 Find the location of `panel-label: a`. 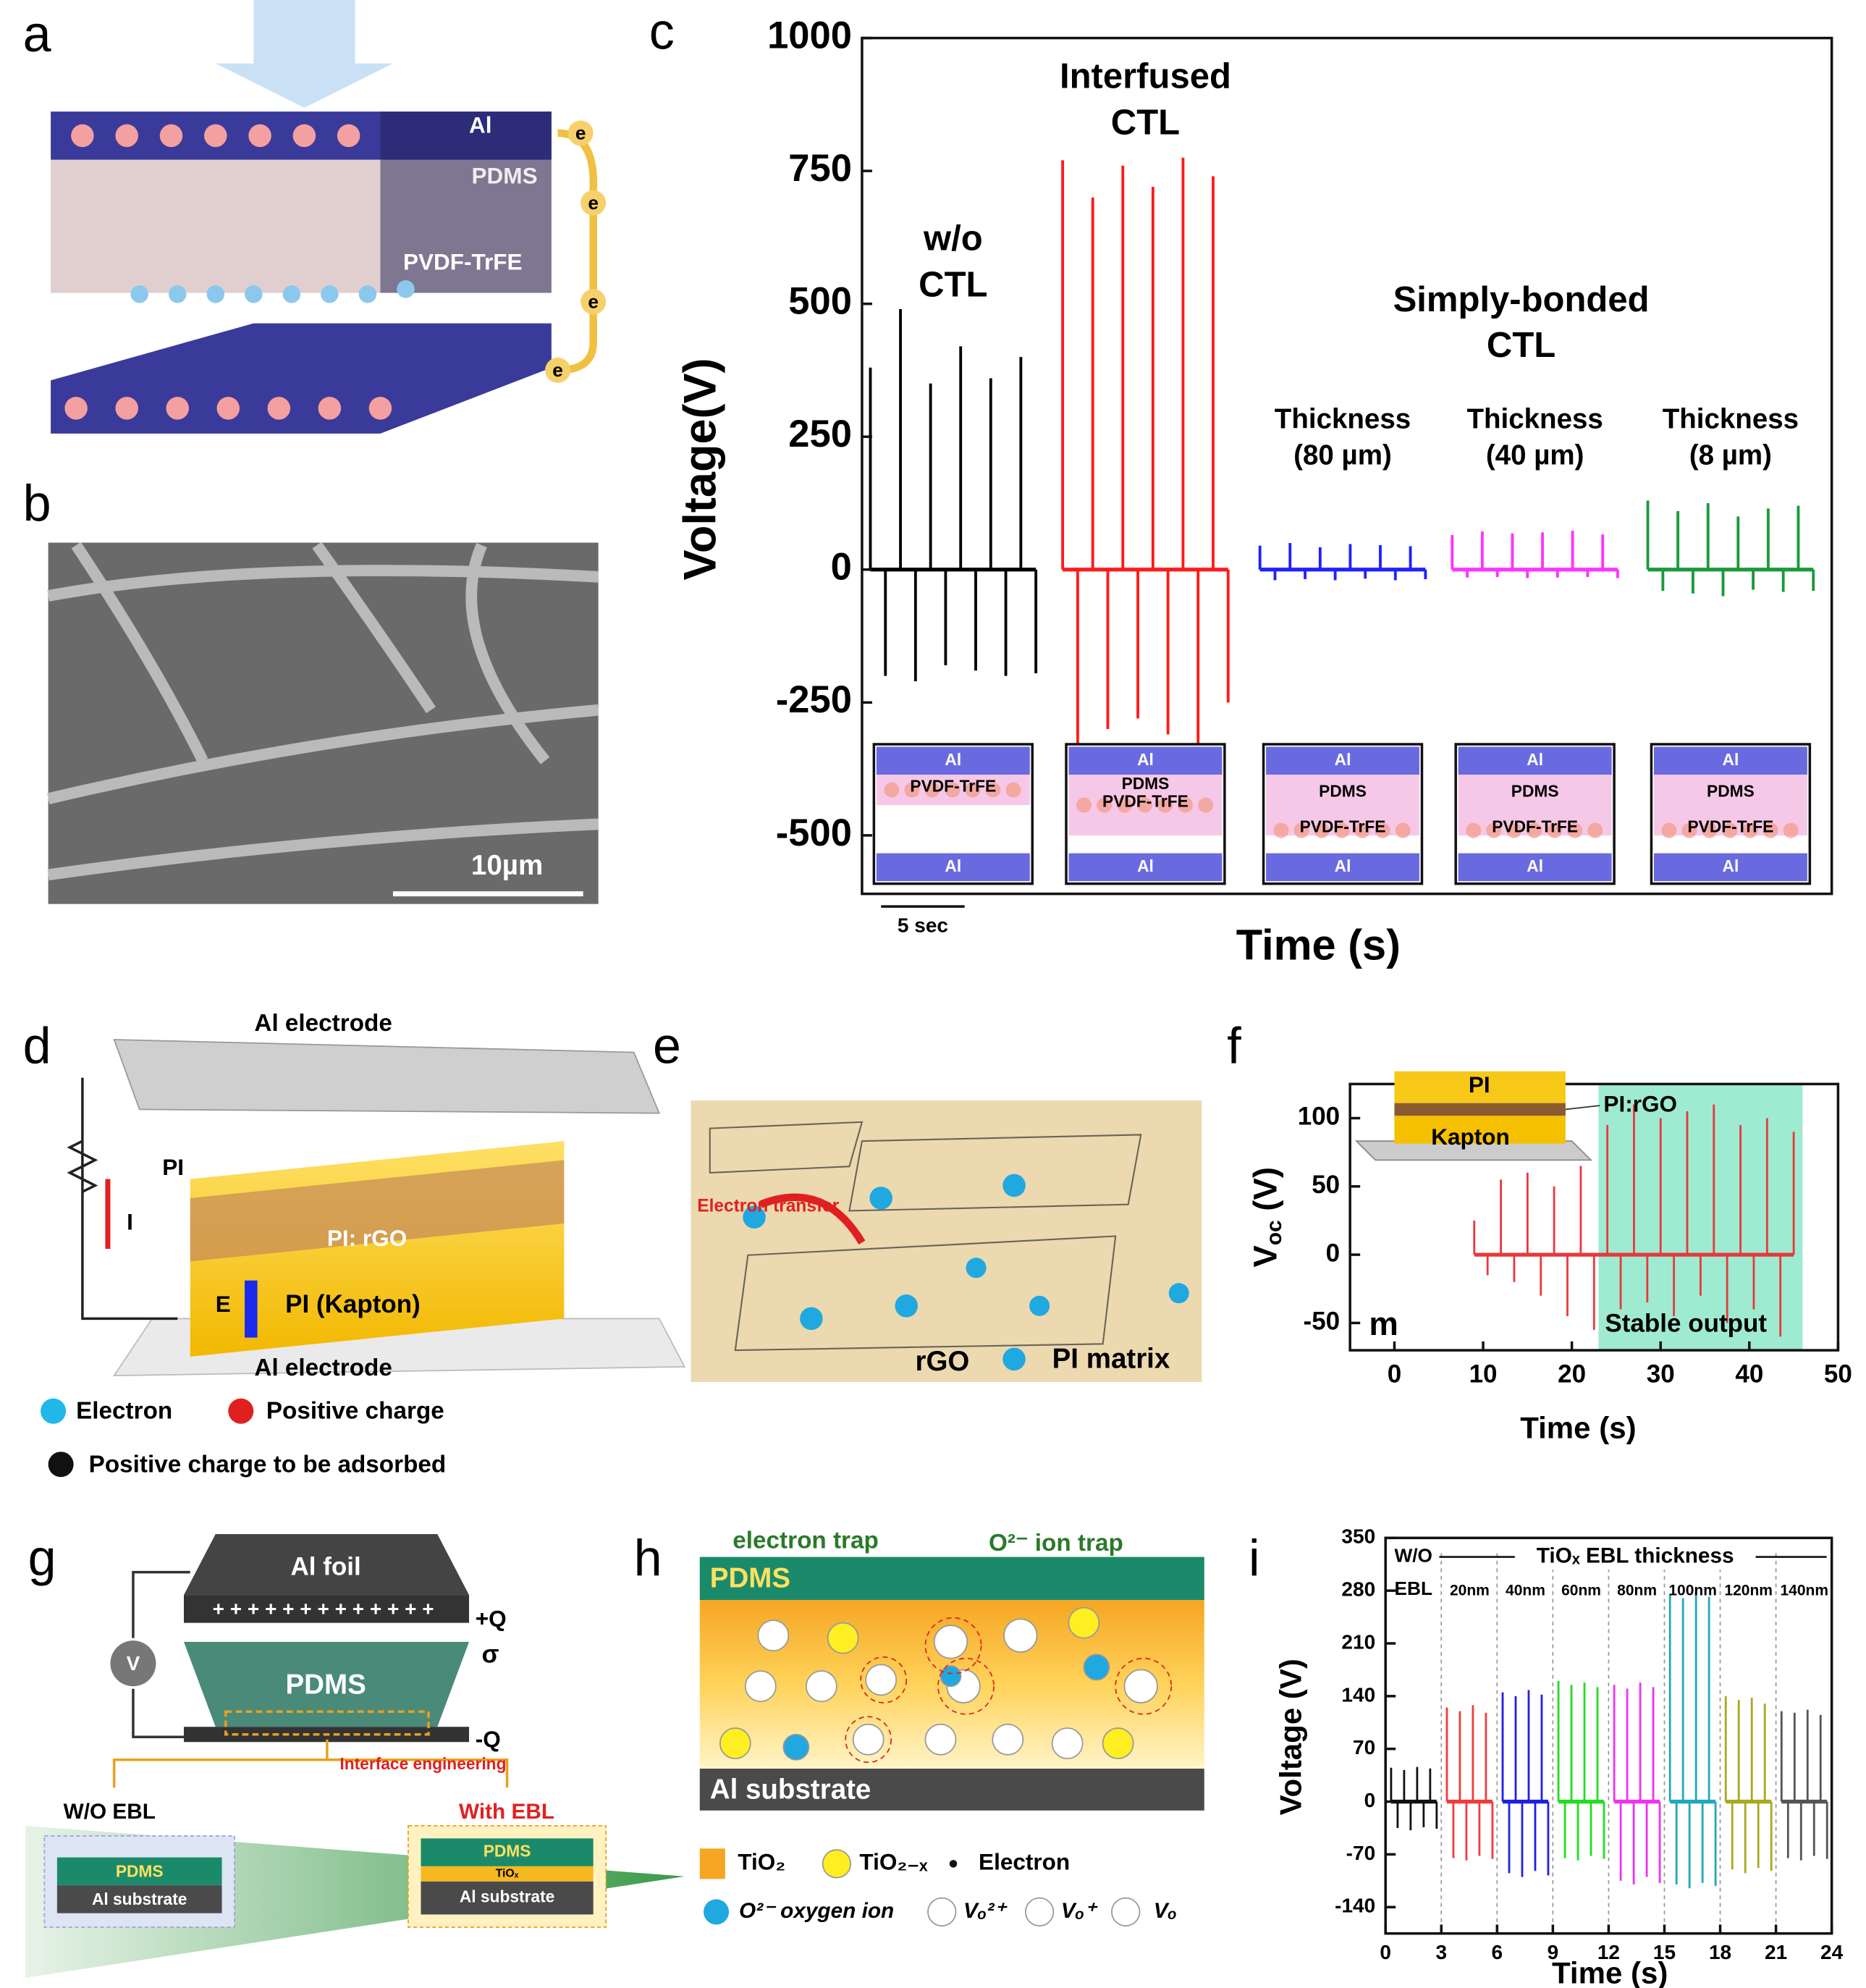

panel-label: a is located at coordinates (37, 34).